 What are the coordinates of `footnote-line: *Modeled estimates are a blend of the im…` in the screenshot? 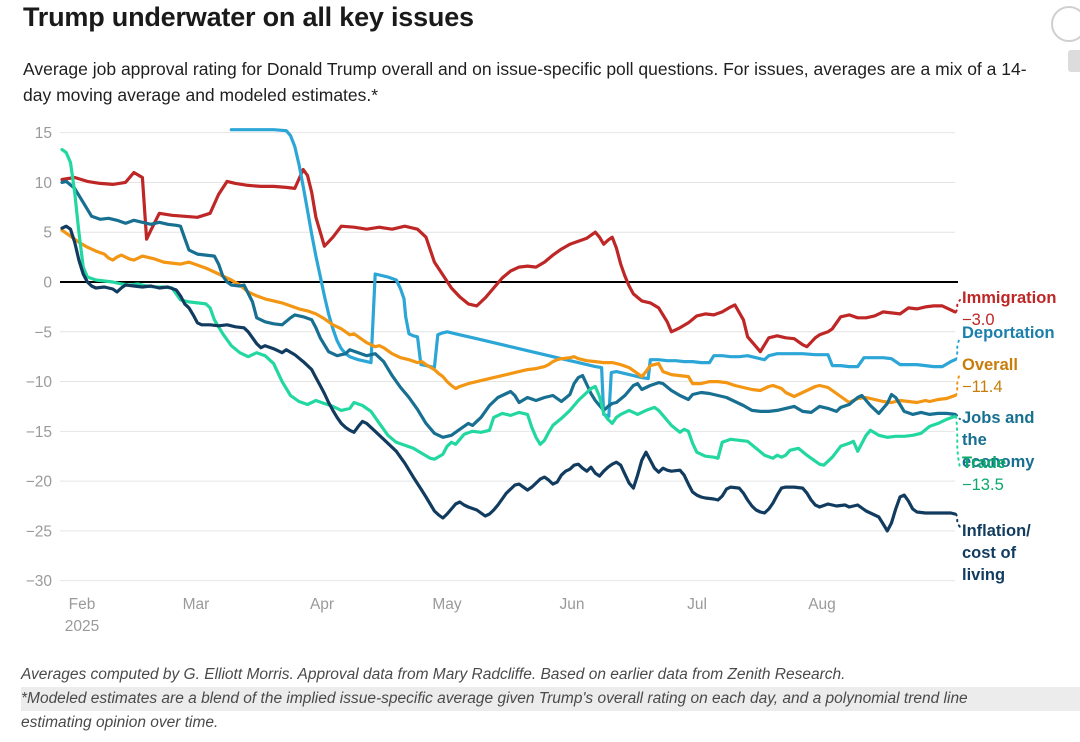 It's located at (550, 699).